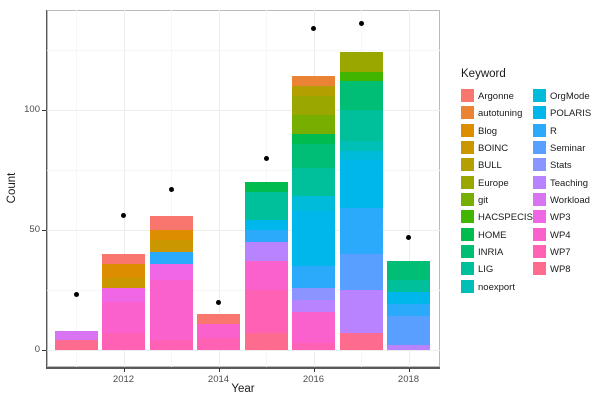 Image resolution: width=600 pixels, height=400 pixels. I want to click on legend-swatch-Teaching, so click(539, 182).